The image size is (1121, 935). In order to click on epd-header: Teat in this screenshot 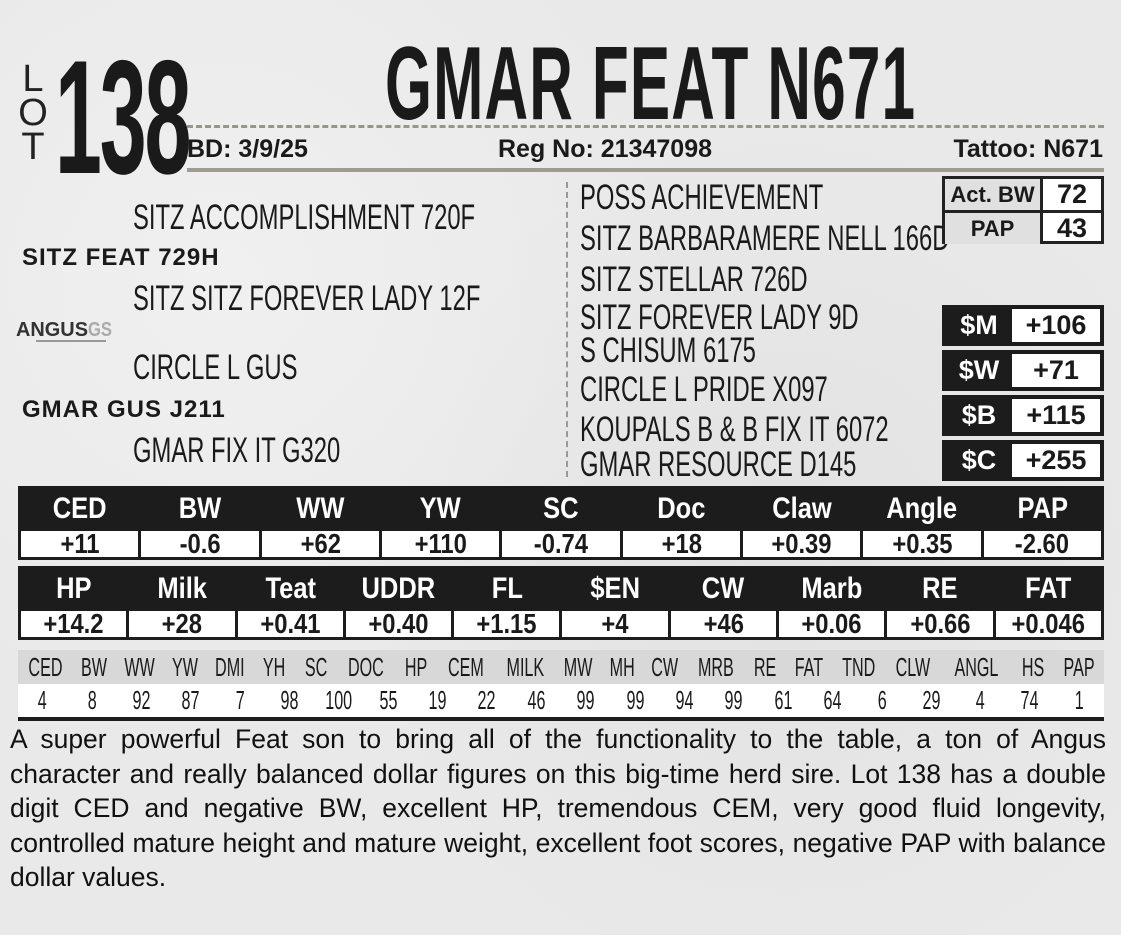, I will do `click(290, 589)`.